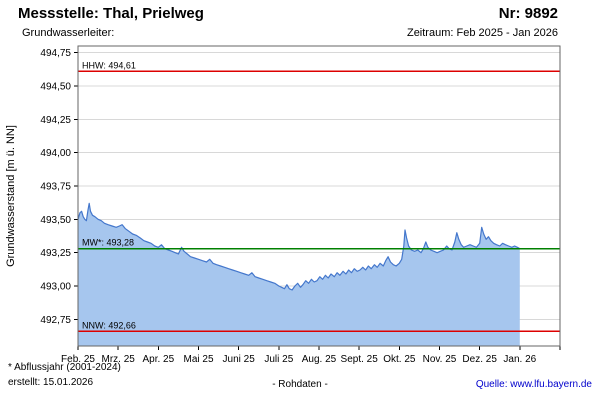 The height and width of the screenshot is (400, 600). I want to click on aquifer-label: Grundwasserleiter:, so click(68, 33).